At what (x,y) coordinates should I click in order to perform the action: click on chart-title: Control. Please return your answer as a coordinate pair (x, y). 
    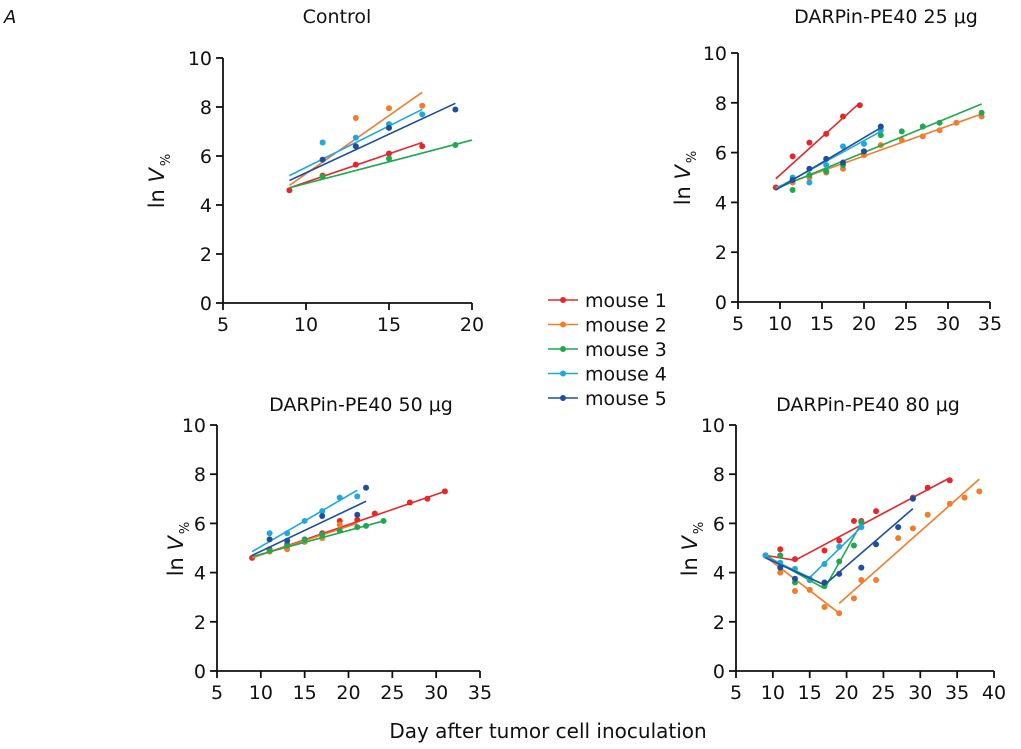
    Looking at the image, I should click on (337, 17).